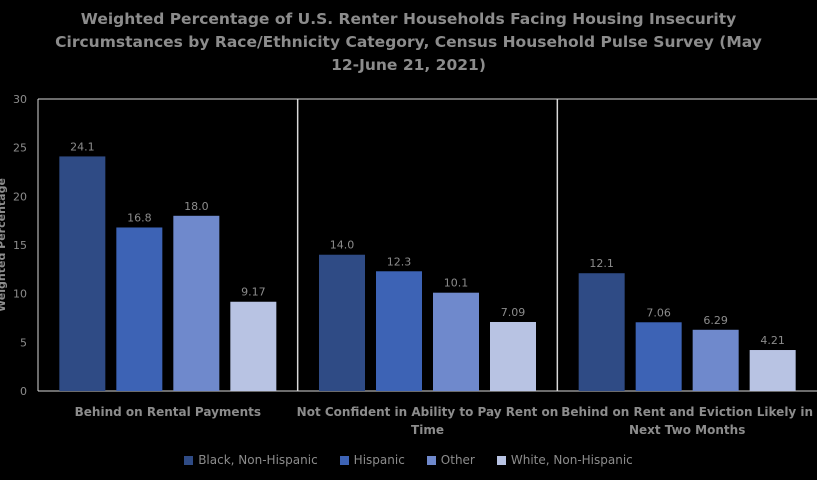 Image resolution: width=817 pixels, height=480 pixels. I want to click on data-label: 12.1, so click(601, 263).